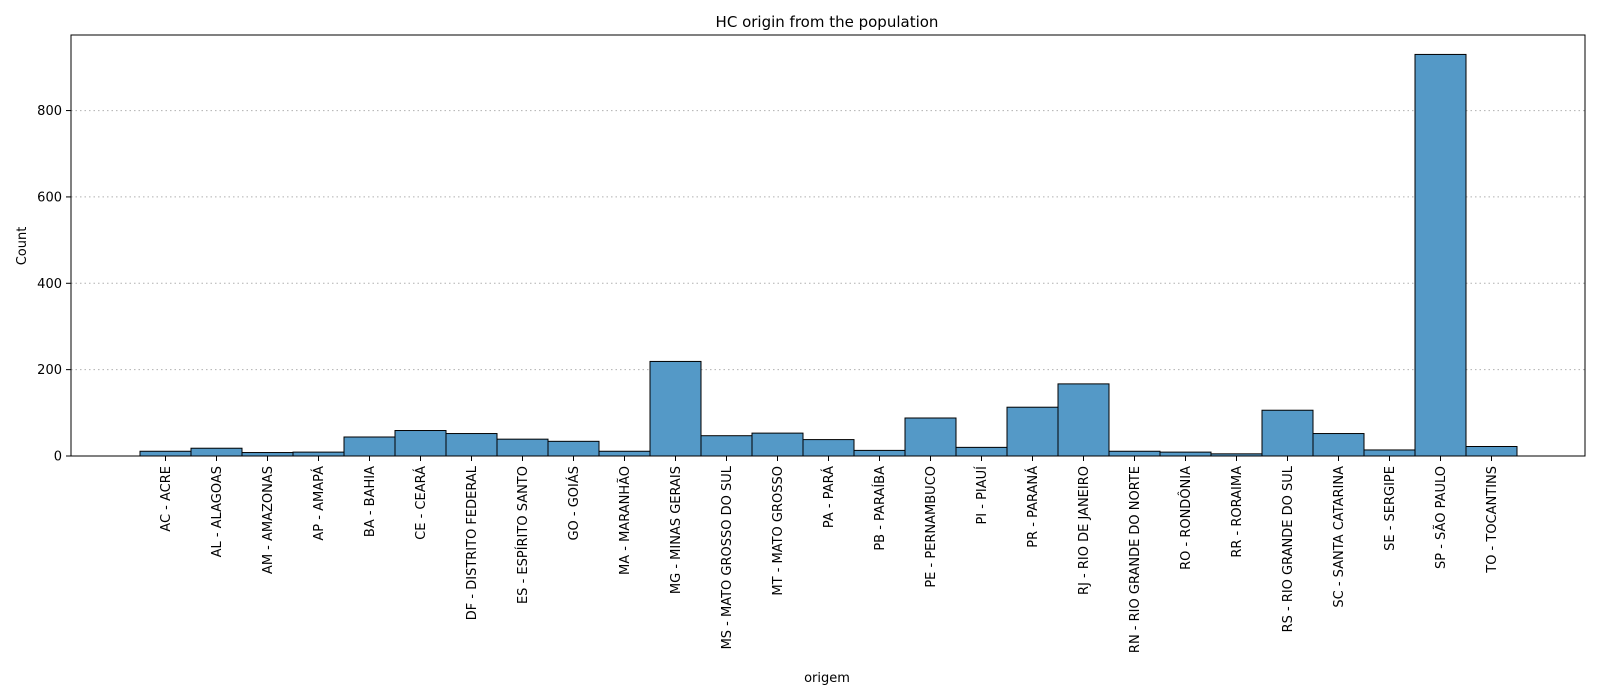 The image size is (1600, 700). I want to click on bar-pb, so click(879, 453).